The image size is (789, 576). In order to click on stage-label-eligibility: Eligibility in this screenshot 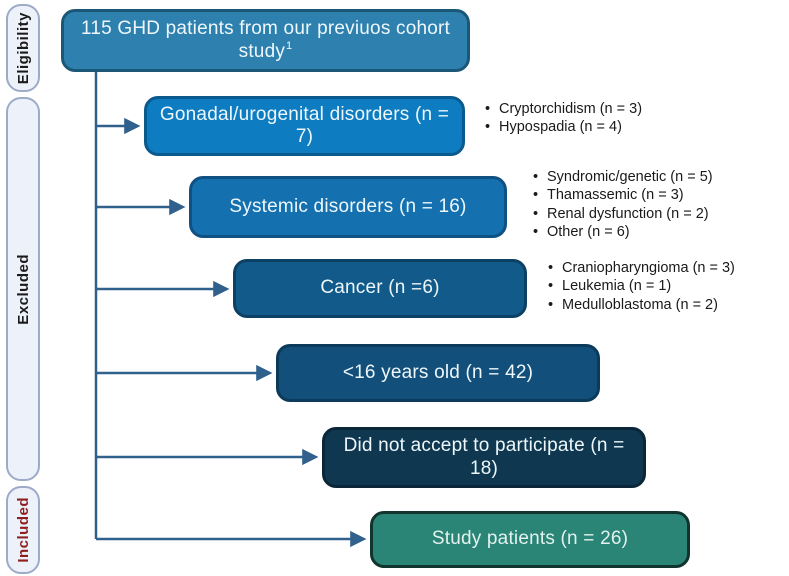, I will do `click(23, 48)`.